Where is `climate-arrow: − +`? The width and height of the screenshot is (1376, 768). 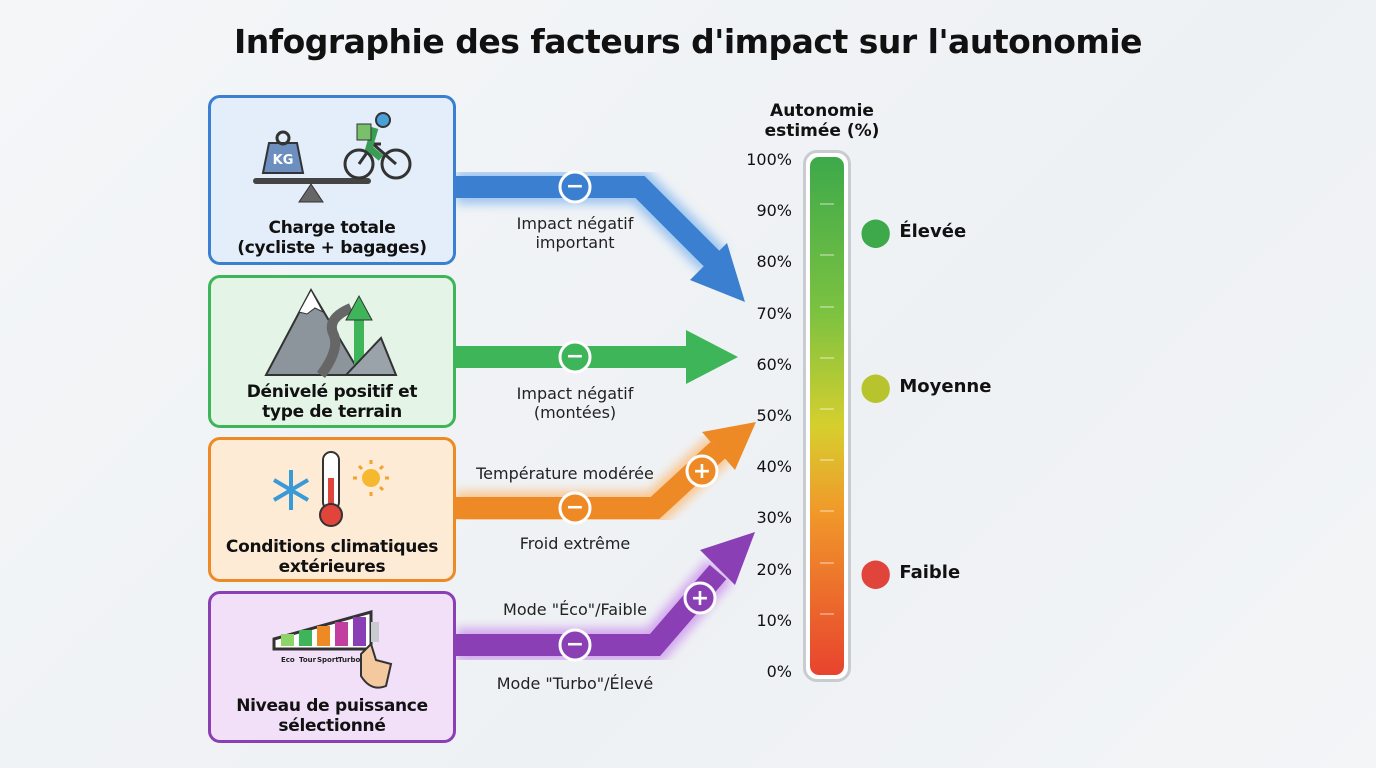
climate-arrow: − + is located at coordinates (606, 473).